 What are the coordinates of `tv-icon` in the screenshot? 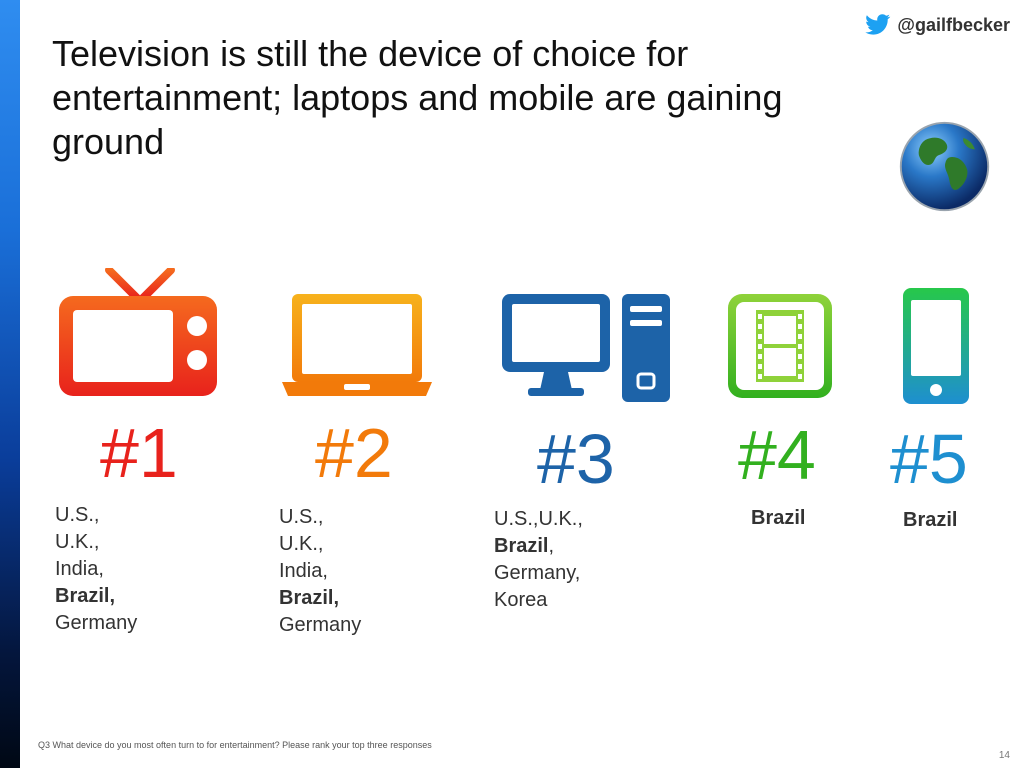 It's located at (138, 332).